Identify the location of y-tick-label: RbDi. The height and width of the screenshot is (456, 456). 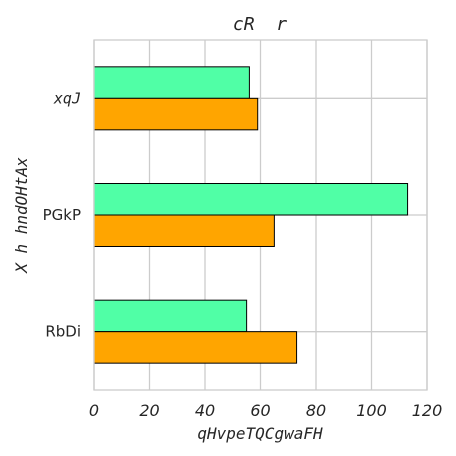
(63, 332).